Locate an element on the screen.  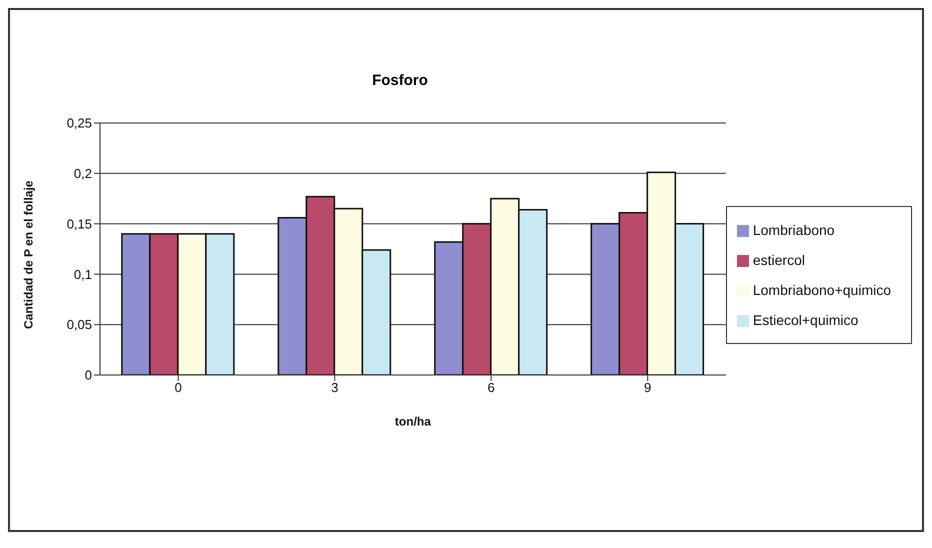
chart-title: Fosforo is located at coordinates (400, 80).